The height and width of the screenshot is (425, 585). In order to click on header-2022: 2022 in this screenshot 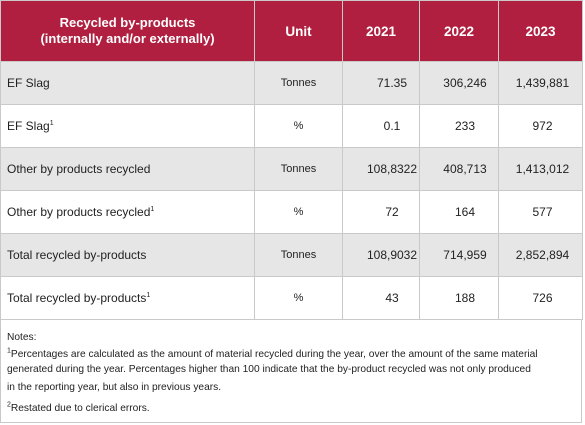, I will do `click(459, 31)`.